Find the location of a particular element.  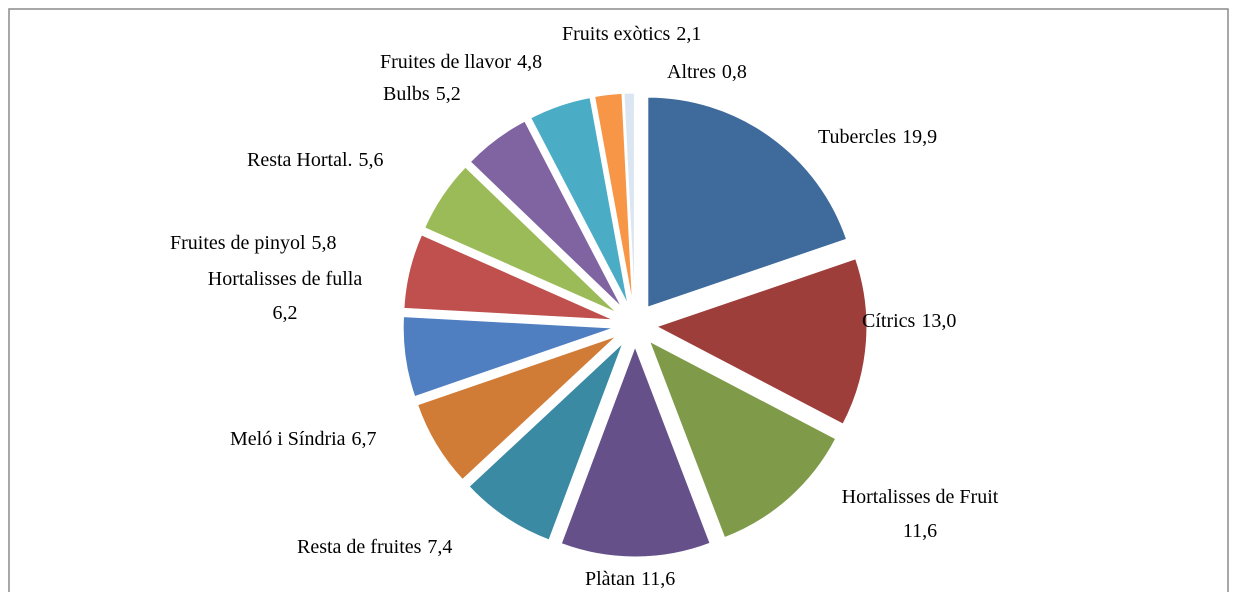

data-label: Resta de fruites 7,4 is located at coordinates (374, 547).